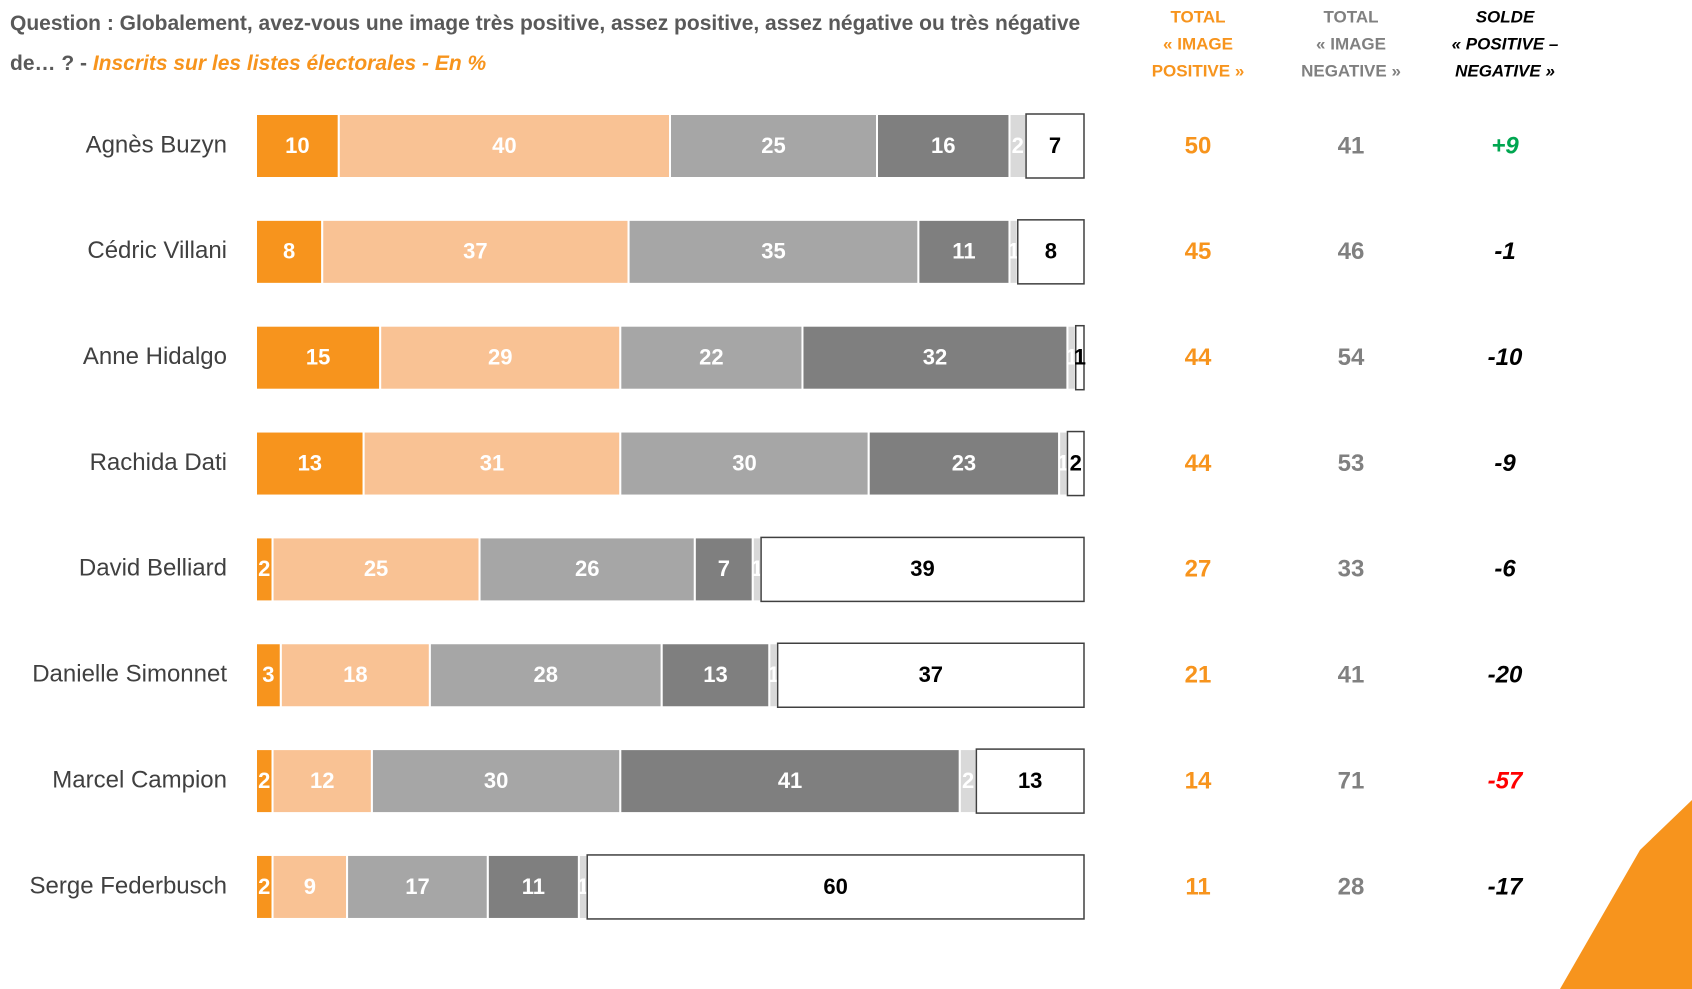 This screenshot has width=1692, height=989. I want to click on segment-label: 29, so click(500, 357).